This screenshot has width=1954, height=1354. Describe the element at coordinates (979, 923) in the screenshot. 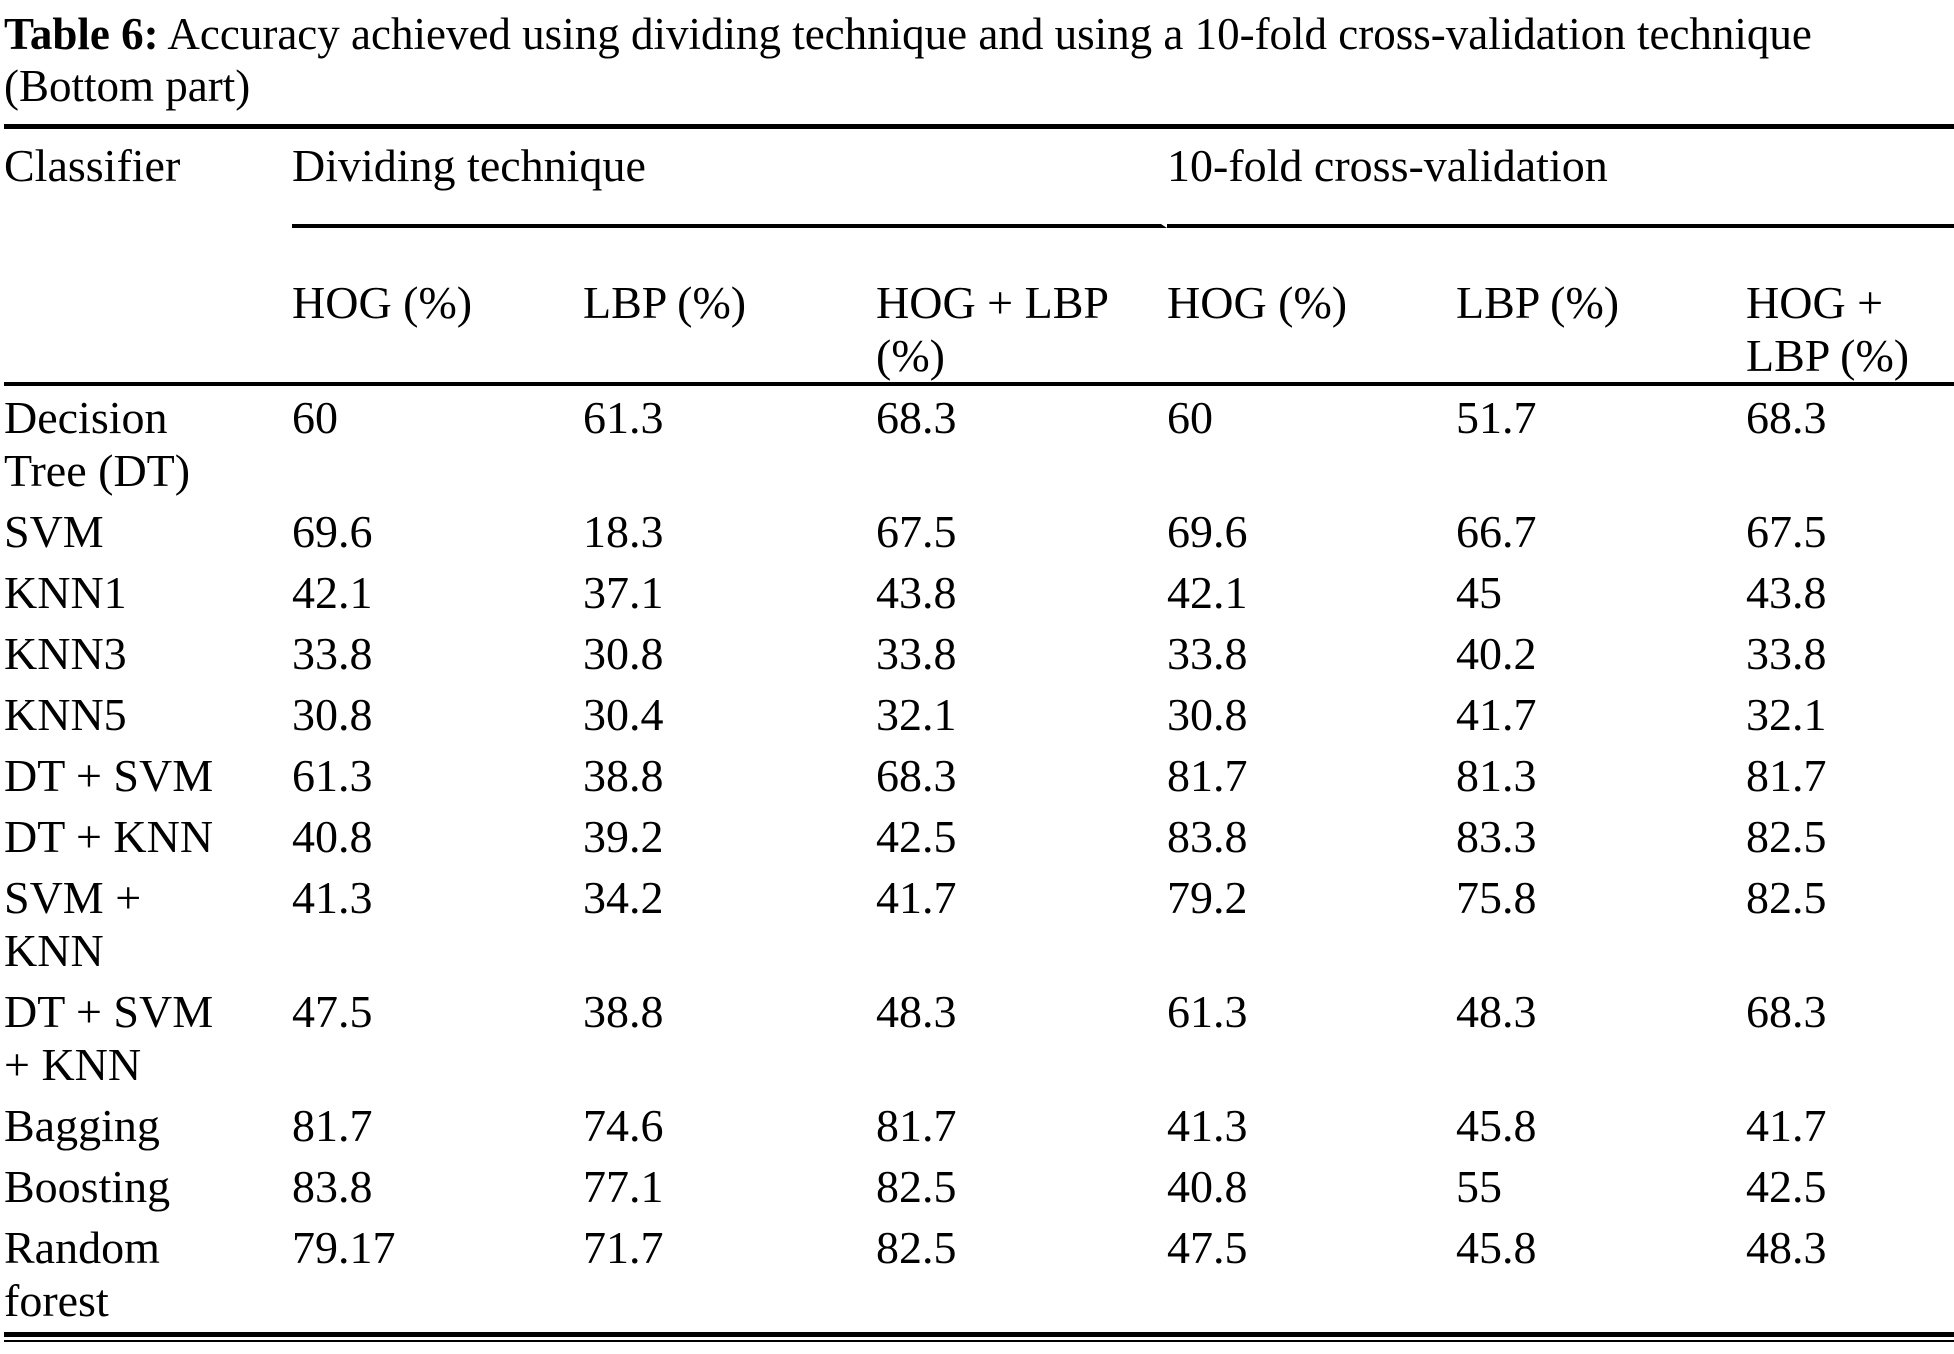

I see `table-row: SVM + KNN 41.3 34.2 41.7 79.2 75.8 82.5` at that location.